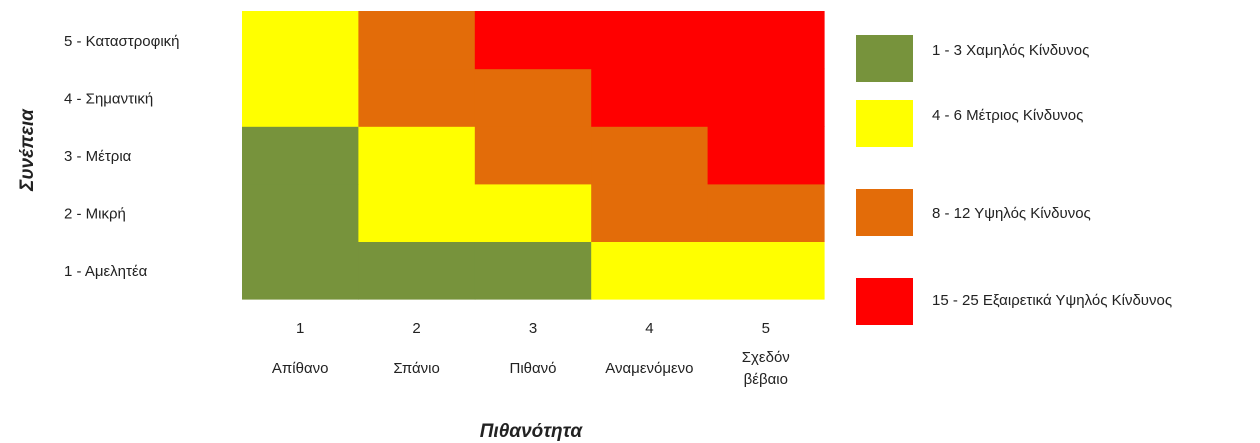  Describe the element at coordinates (416, 368) in the screenshot. I see `x-category-label: Σπάνιο` at that location.